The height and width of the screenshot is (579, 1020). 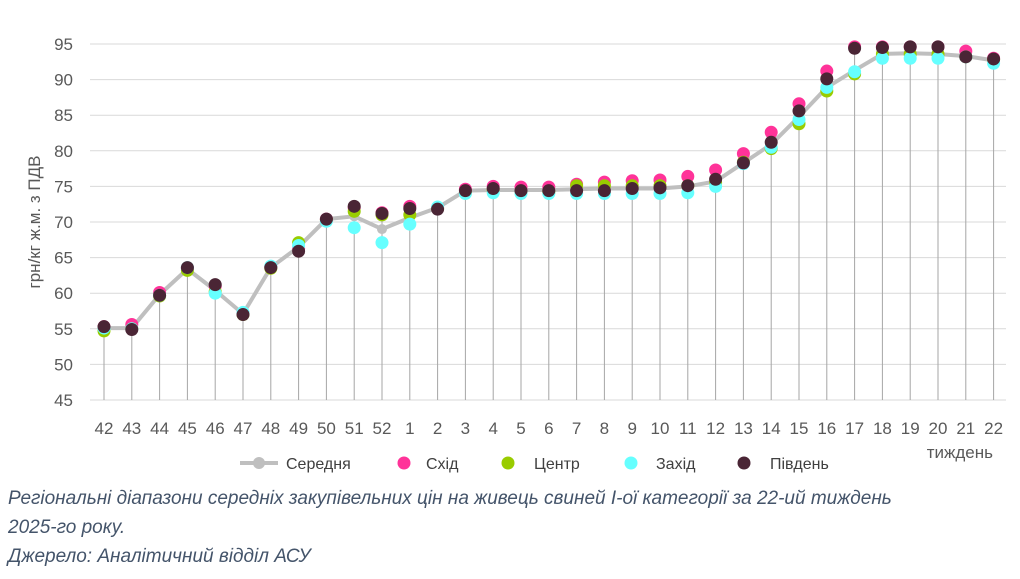 I want to click on legend-item: Центр, so click(x=540, y=464).